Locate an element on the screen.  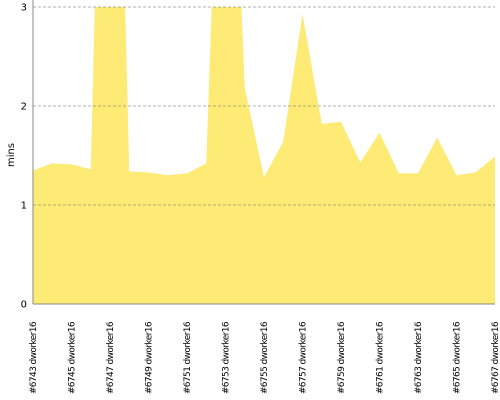
x-tick-label: #6757 dworker16 is located at coordinates (304, 357).